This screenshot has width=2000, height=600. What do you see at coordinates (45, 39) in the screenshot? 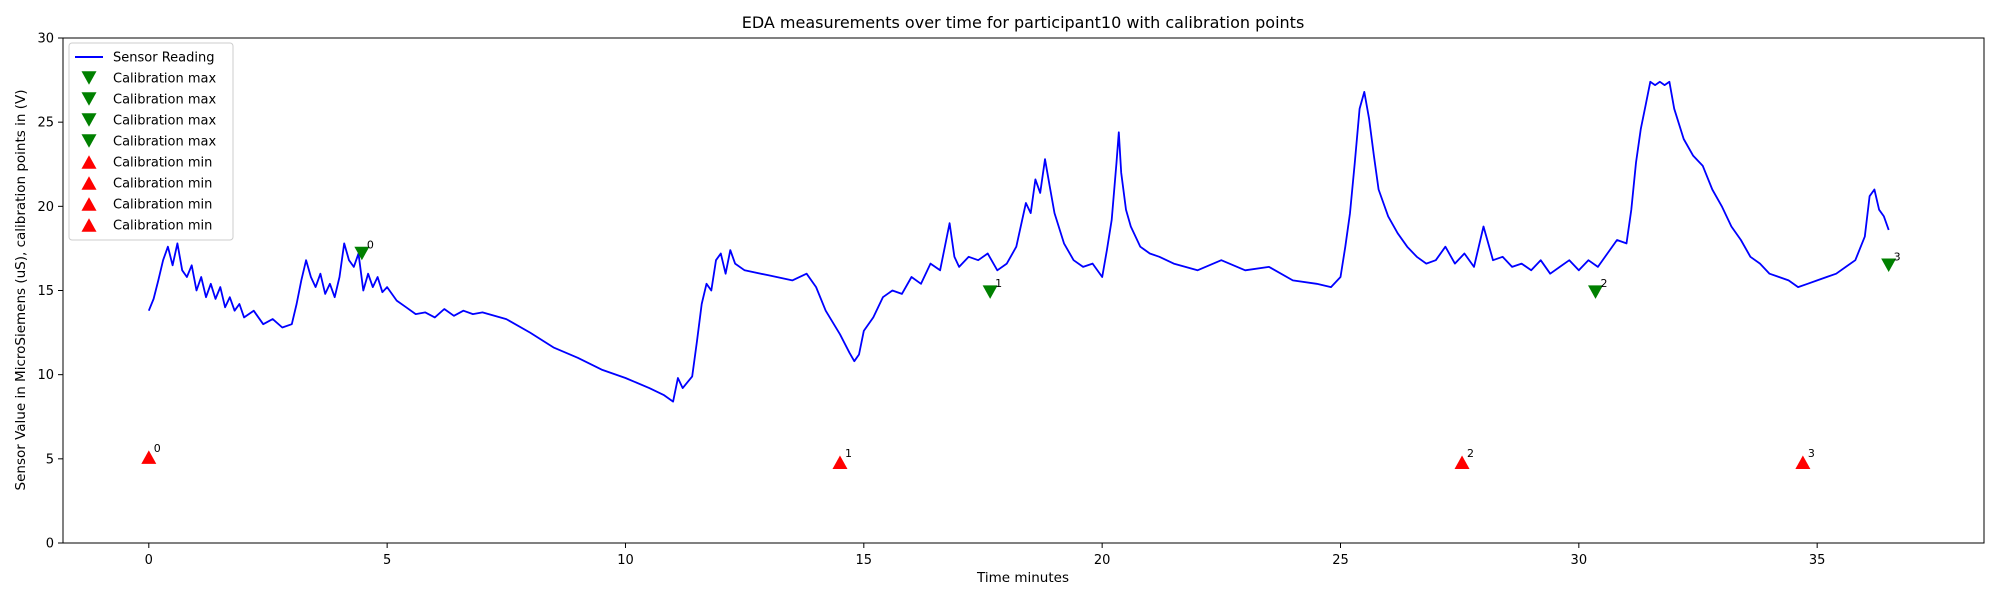
I see `y-tick-label: 30` at bounding box center [45, 39].